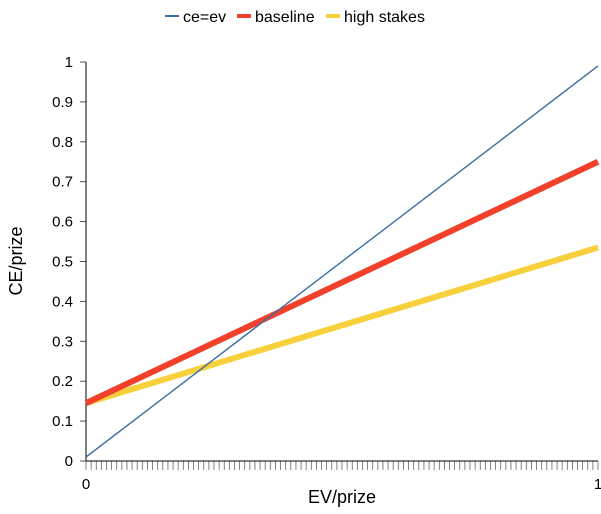 This screenshot has height=514, width=601. I want to click on y-tick-label: 1, so click(69, 62).